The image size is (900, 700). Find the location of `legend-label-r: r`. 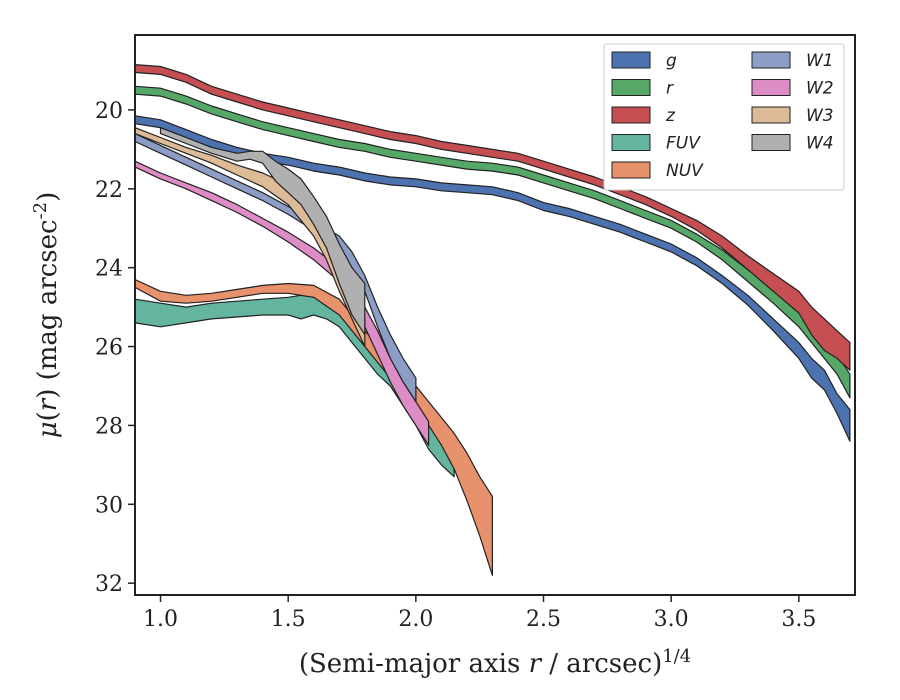

legend-label-r: r is located at coordinates (670, 89).